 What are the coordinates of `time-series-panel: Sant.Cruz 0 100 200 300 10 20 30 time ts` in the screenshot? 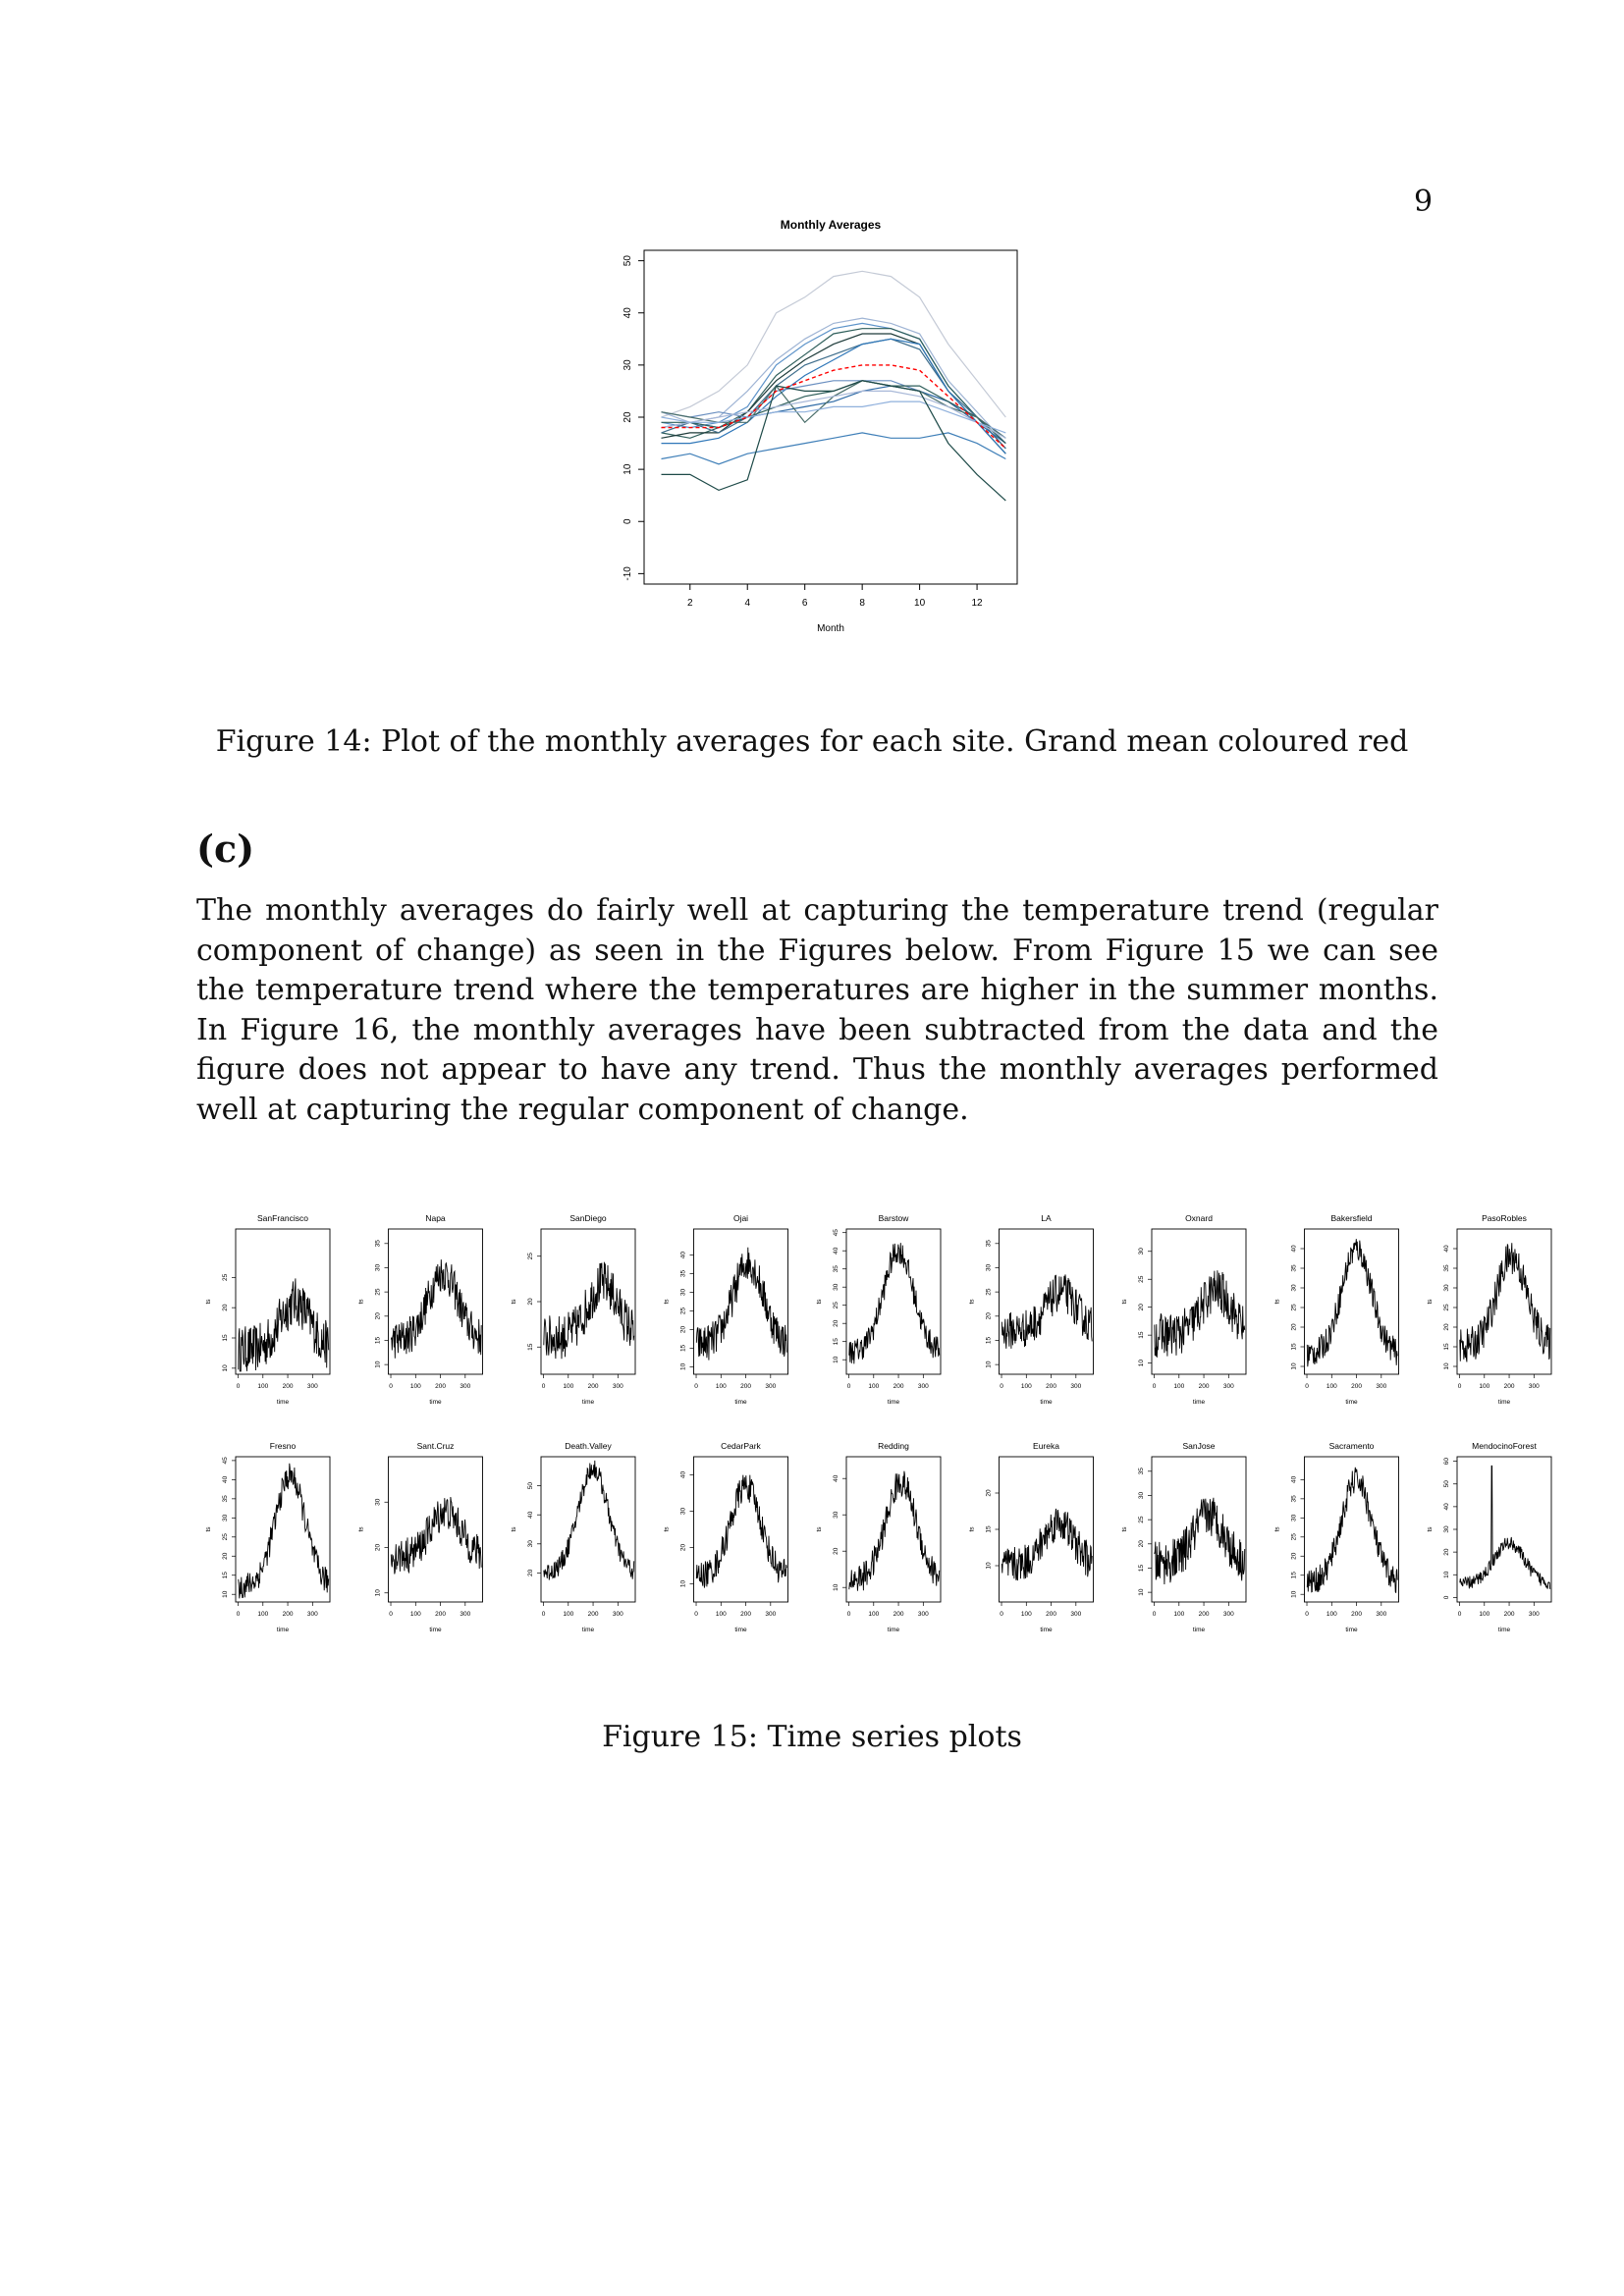 It's located at (420, 1537).